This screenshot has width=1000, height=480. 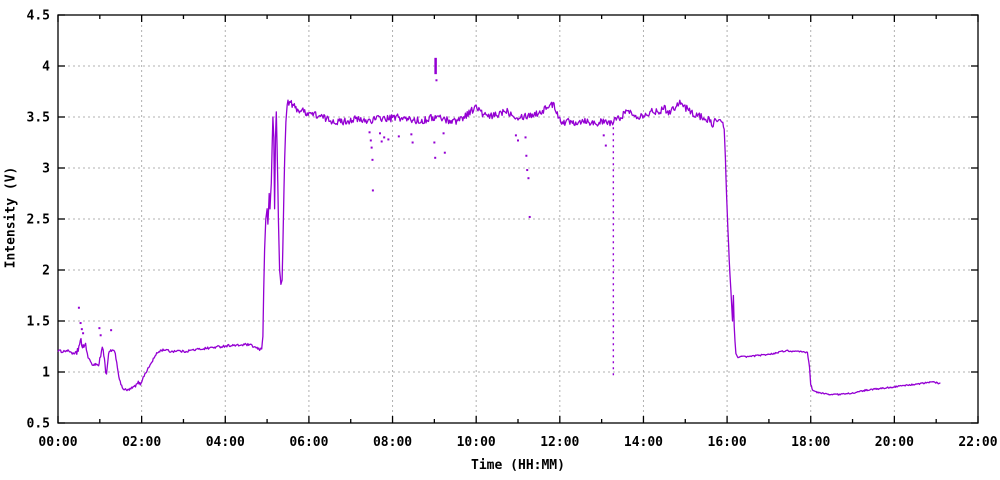 What do you see at coordinates (46, 67) in the screenshot?
I see `y-tick-label: 4` at bounding box center [46, 67].